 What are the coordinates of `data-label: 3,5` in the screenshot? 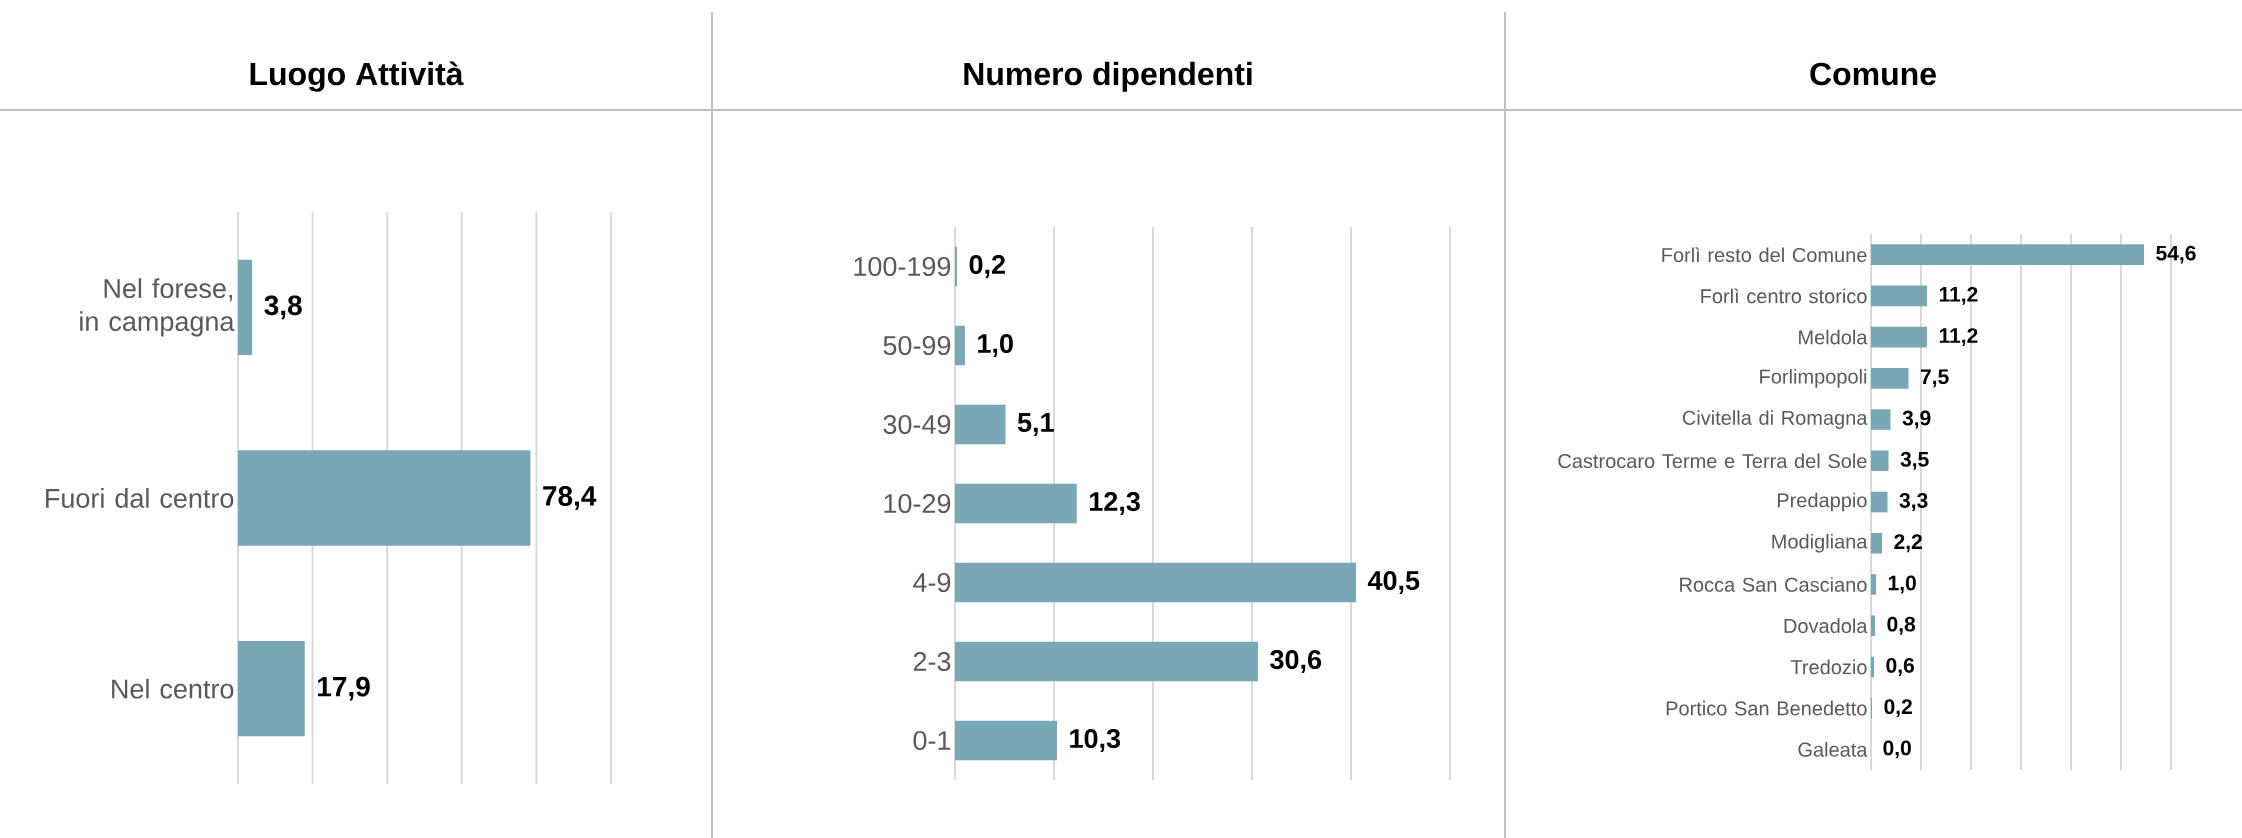 It's located at (1914, 460).